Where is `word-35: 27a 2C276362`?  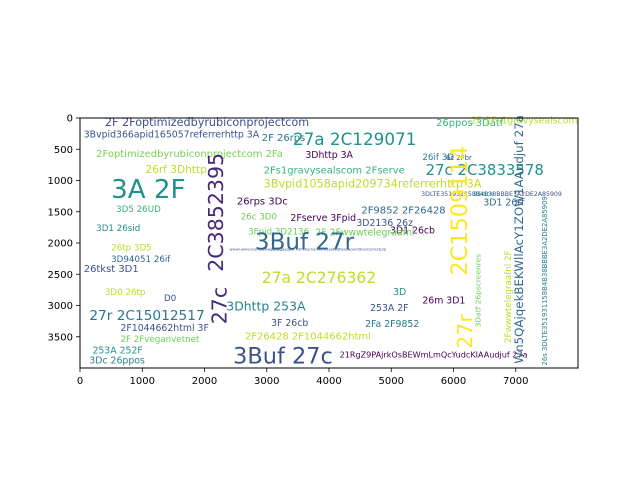 word-35: 27a 2C276362 is located at coordinates (319, 278).